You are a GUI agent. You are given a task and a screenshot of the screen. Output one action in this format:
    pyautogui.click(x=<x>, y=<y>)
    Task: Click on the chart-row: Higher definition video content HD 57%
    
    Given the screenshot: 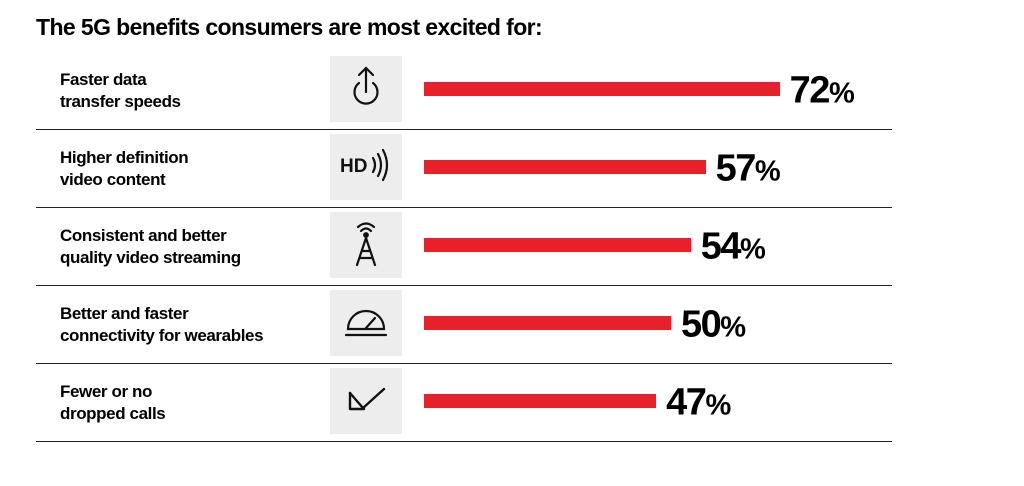 What is the action you would take?
    pyautogui.click(x=464, y=169)
    